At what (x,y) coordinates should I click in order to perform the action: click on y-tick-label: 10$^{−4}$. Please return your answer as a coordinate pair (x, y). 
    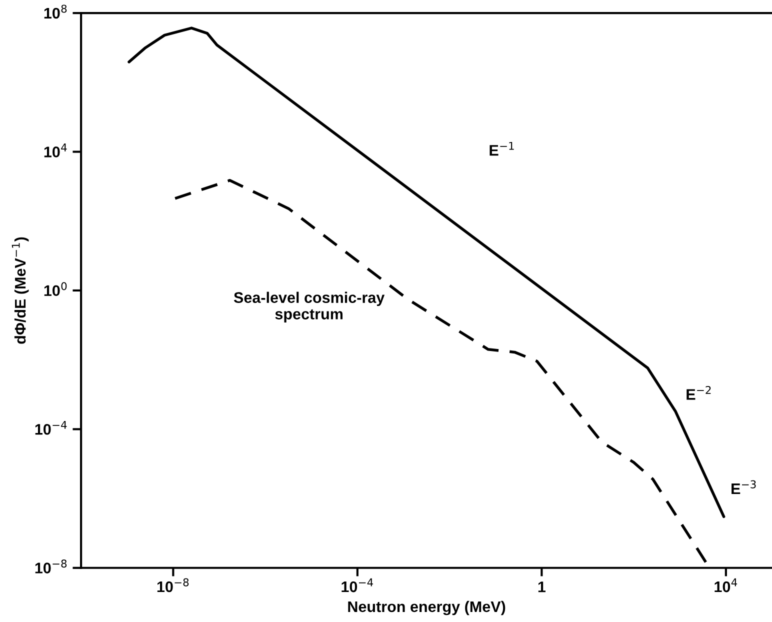
    Looking at the image, I should click on (51, 427).